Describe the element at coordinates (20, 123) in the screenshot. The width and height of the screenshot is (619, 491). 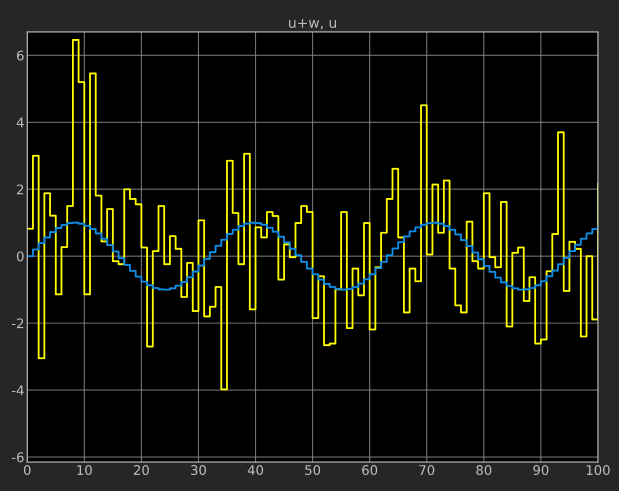
I see `y-tick-label: 4` at that location.